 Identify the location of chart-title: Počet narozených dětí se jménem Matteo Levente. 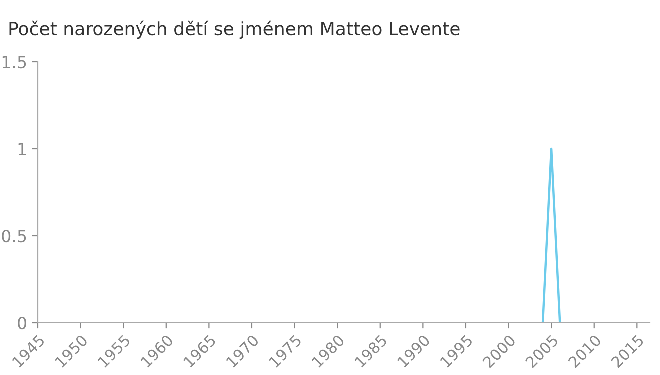
(235, 30).